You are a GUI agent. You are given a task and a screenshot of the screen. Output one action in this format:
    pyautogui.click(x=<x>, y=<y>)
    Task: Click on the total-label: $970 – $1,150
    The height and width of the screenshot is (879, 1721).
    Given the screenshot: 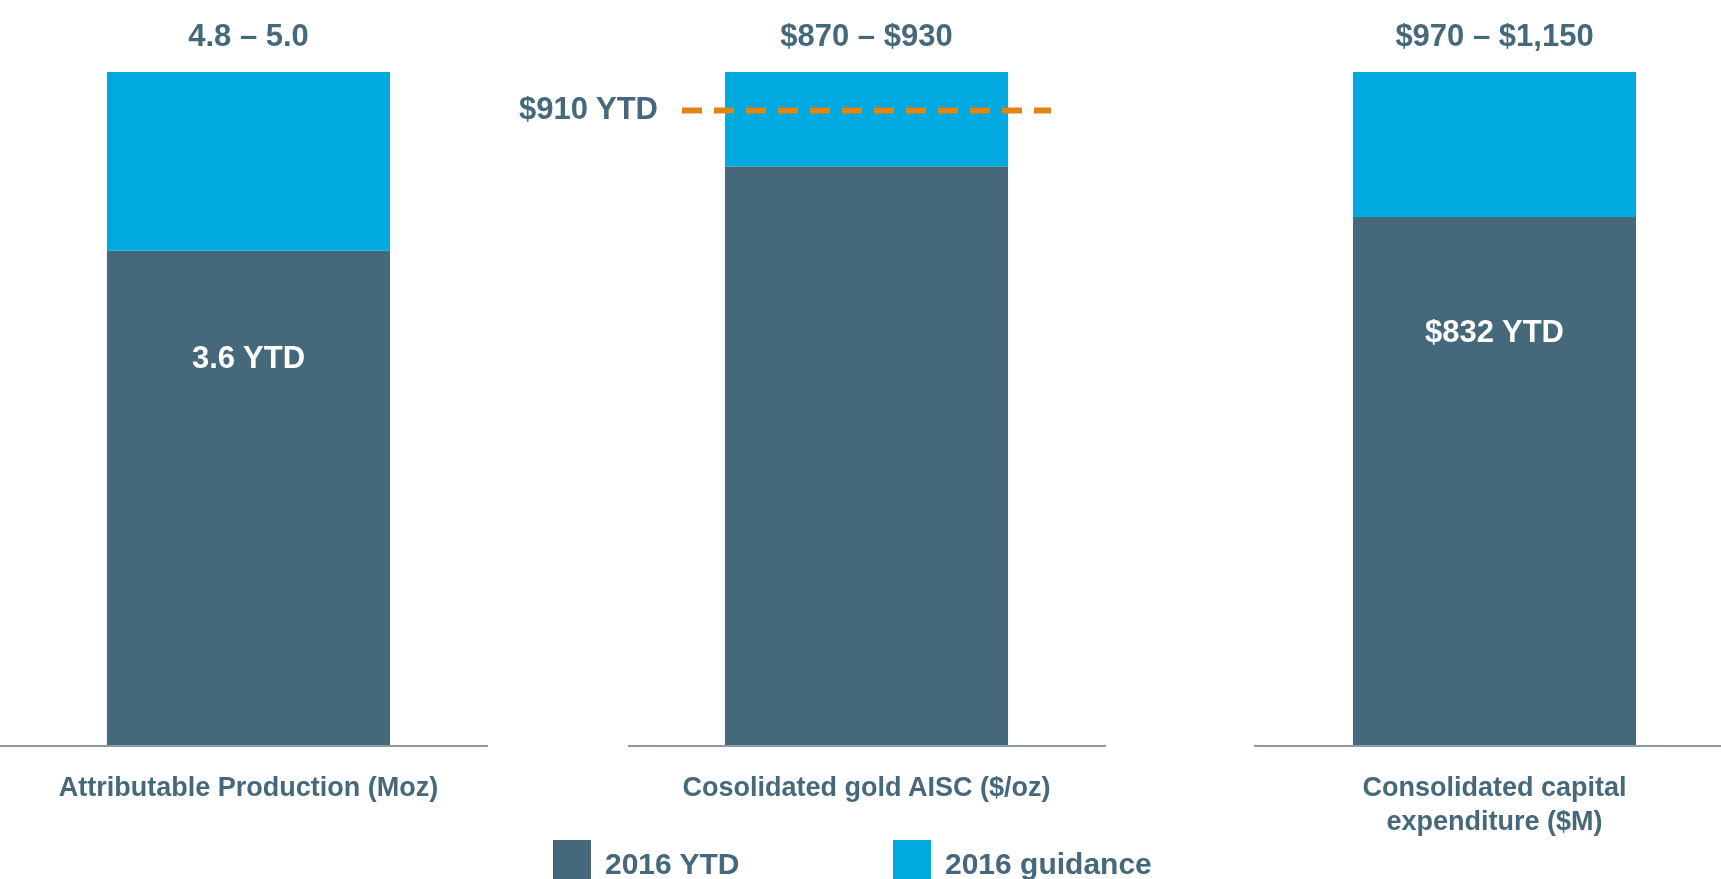 What is the action you would take?
    pyautogui.click(x=1494, y=35)
    